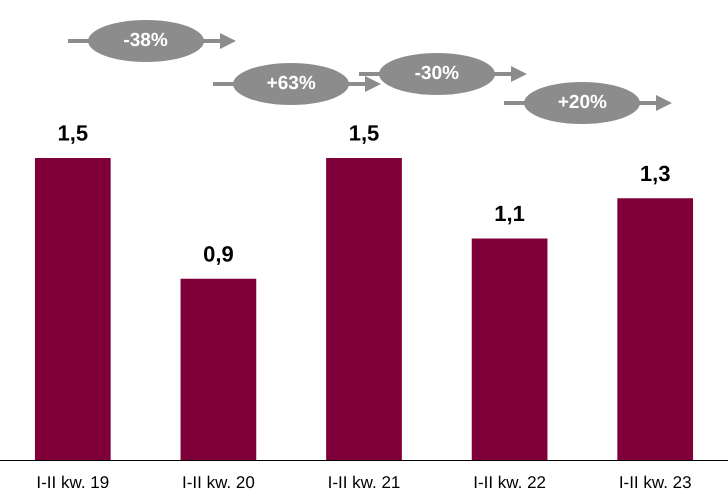  Describe the element at coordinates (655, 173) in the screenshot. I see `data-label: 1,3` at that location.